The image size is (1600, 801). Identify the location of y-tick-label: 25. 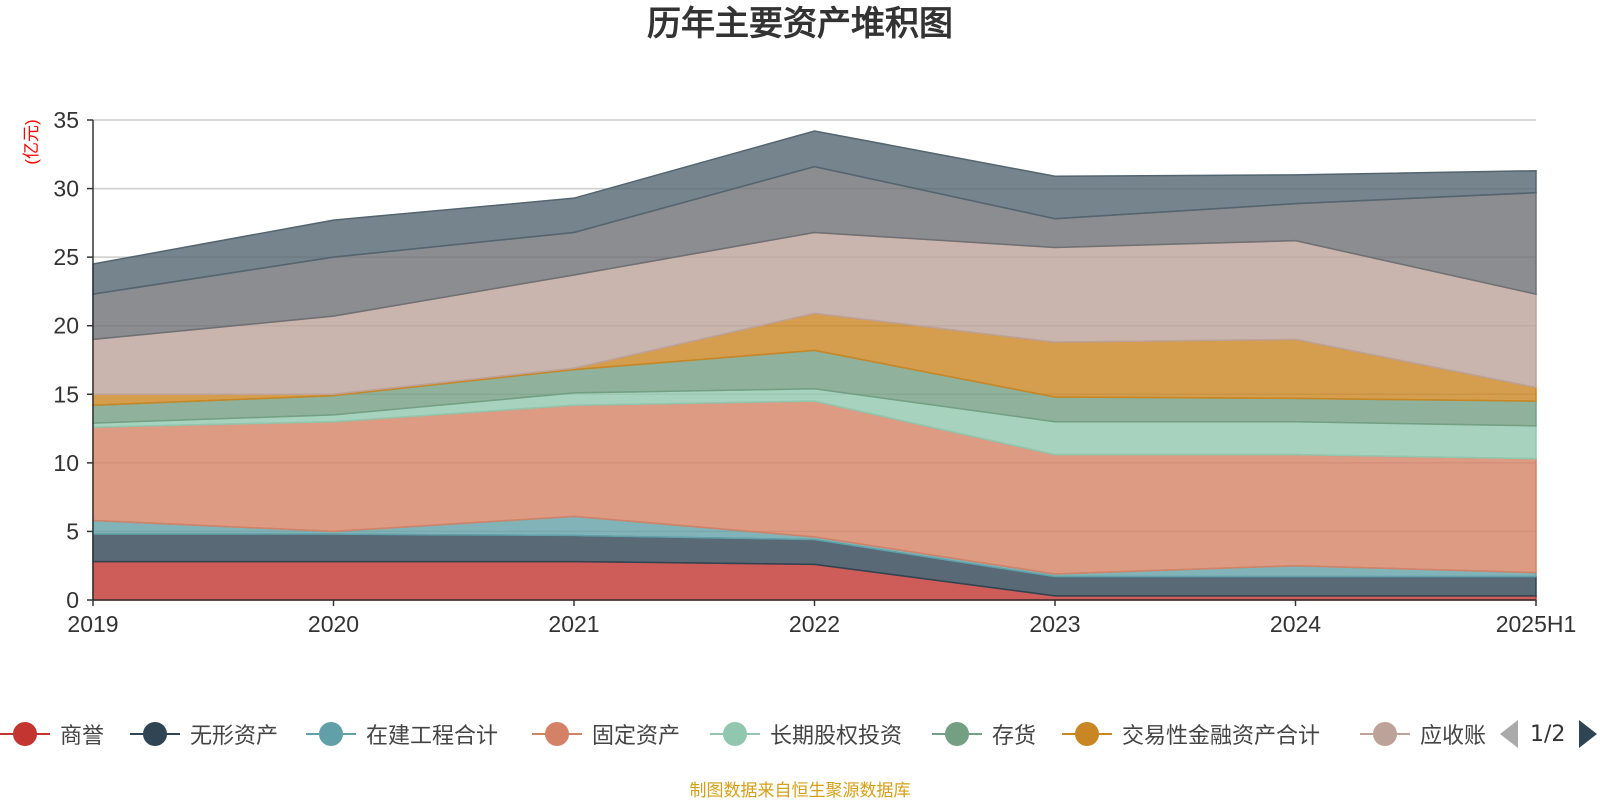
(66, 257).